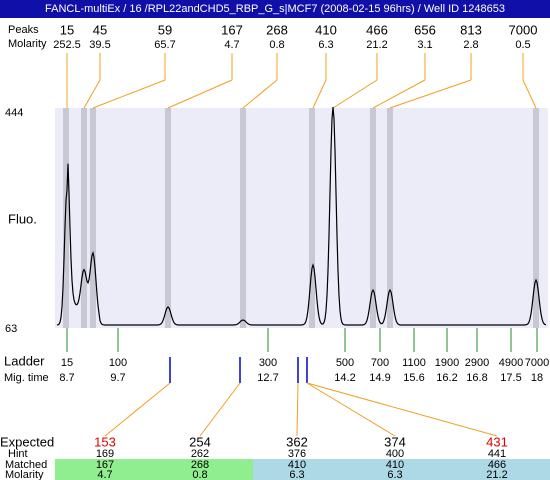 This screenshot has width=550, height=480. Describe the element at coordinates (200, 465) in the screenshot. I see `matched: 268` at that location.